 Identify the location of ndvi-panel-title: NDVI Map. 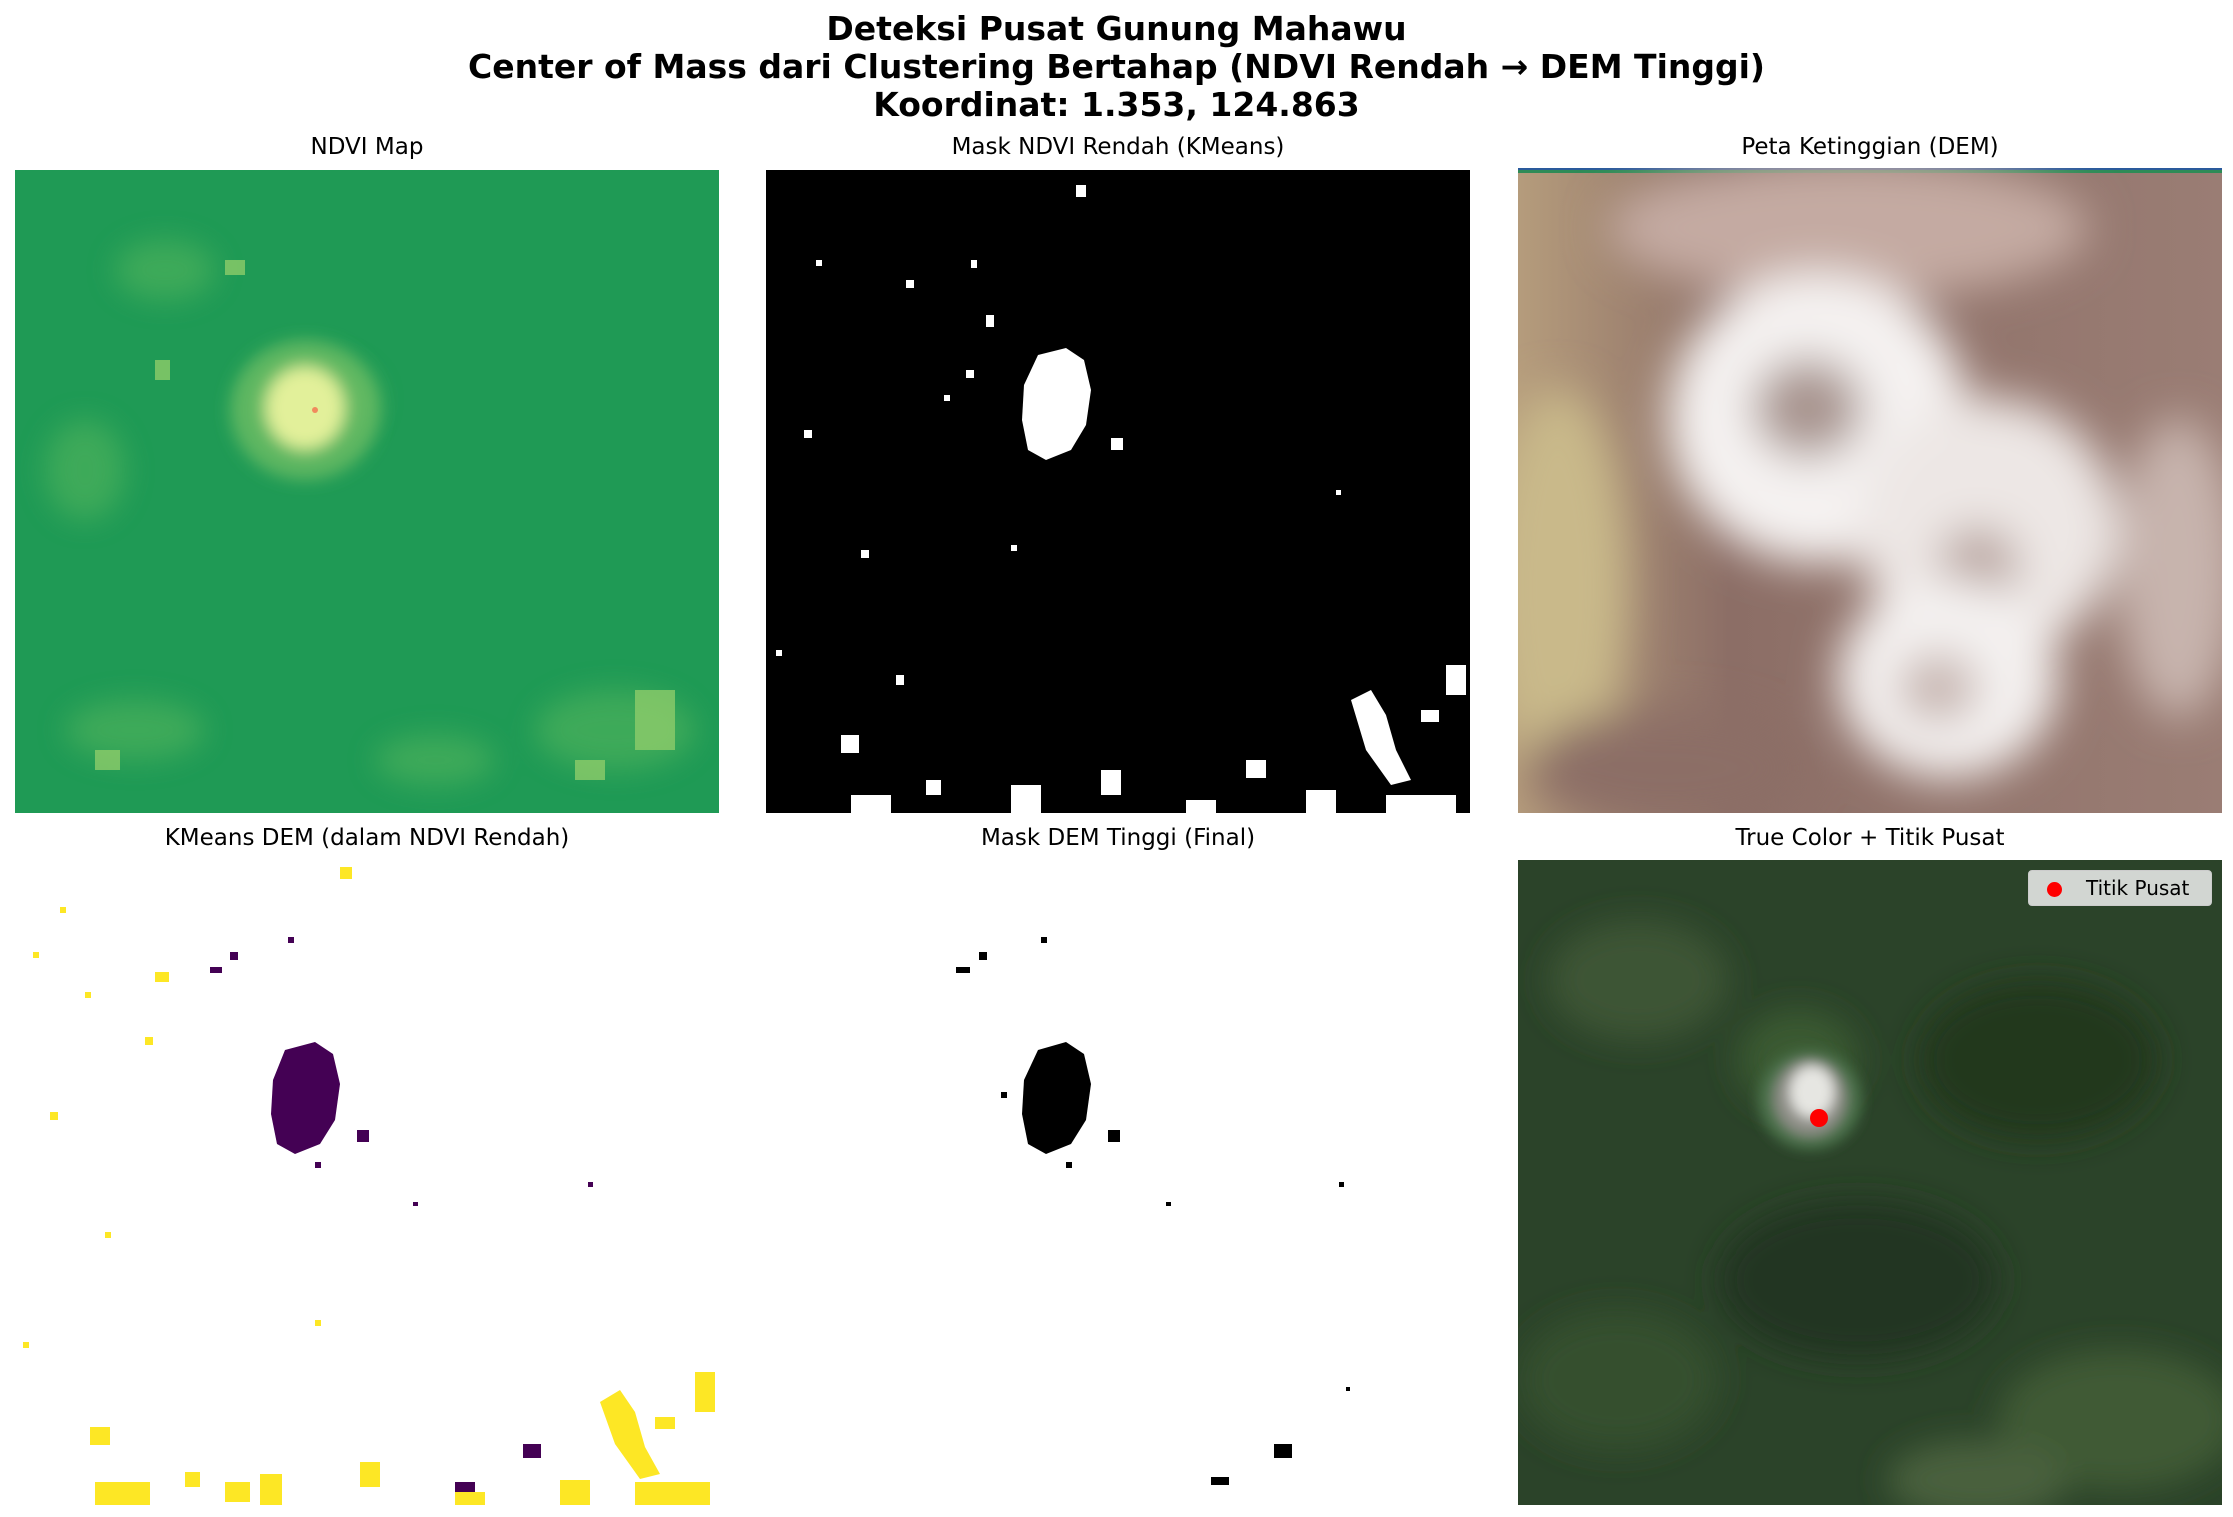
(367, 147).